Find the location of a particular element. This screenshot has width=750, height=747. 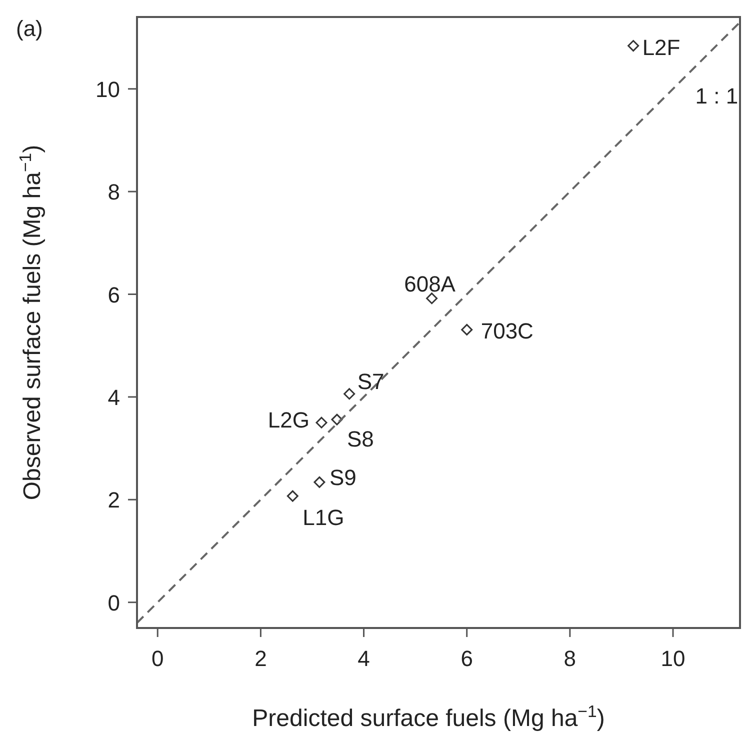

y-tick-label: 2 is located at coordinates (114, 500).